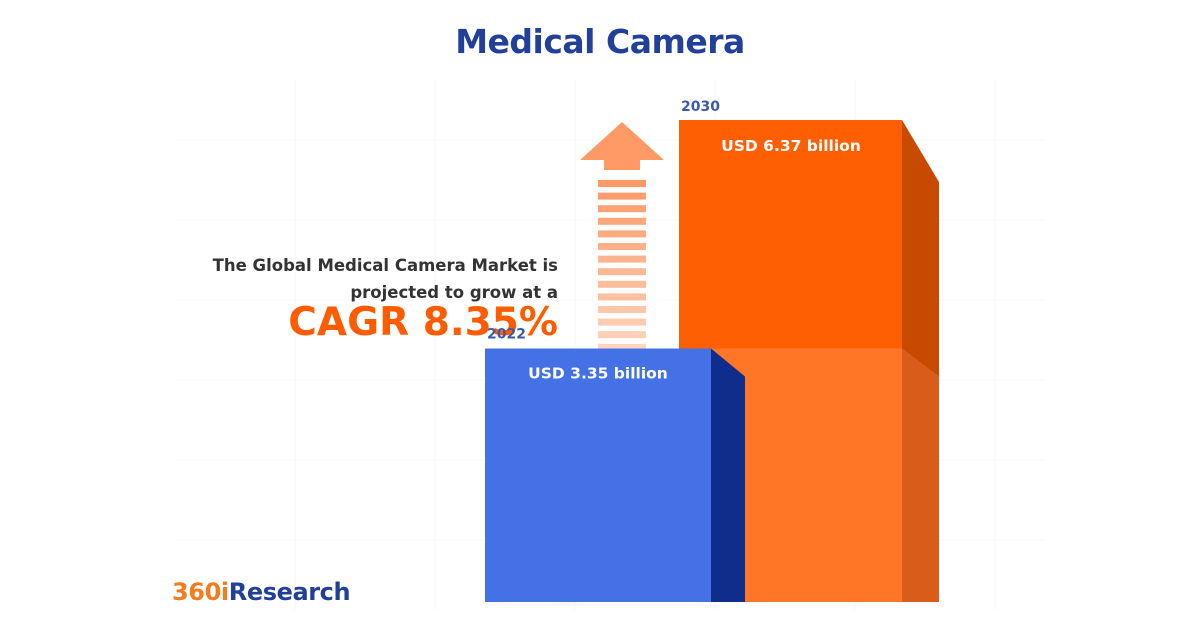 The height and width of the screenshot is (628, 1200). Describe the element at coordinates (385, 265) in the screenshot. I see `description-line-1: The Global Medical Camera Market is` at that location.